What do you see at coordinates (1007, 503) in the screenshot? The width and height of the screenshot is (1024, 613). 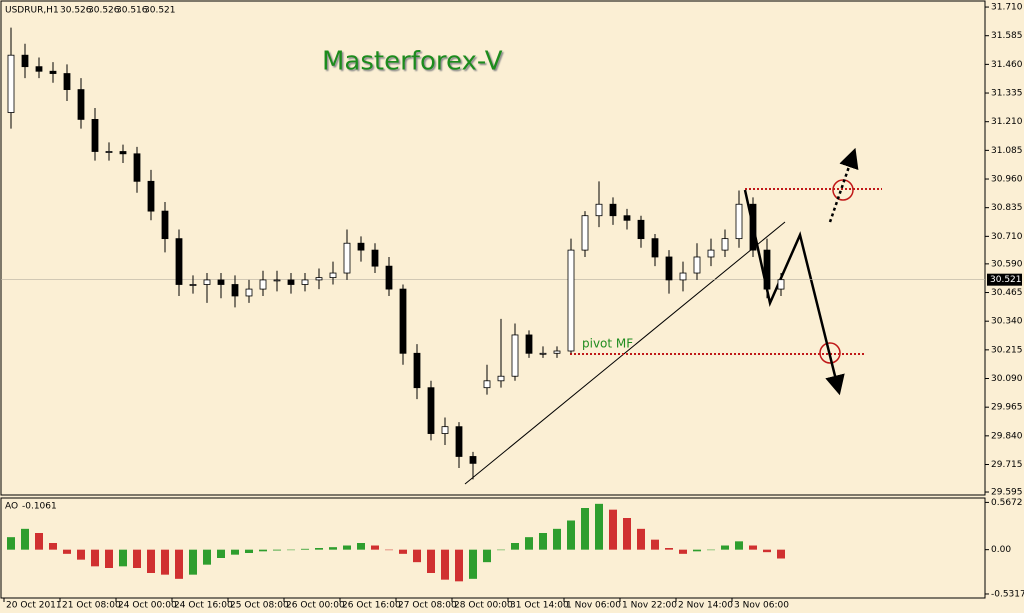 I see `y-tick-label: 0.5672` at bounding box center [1007, 503].